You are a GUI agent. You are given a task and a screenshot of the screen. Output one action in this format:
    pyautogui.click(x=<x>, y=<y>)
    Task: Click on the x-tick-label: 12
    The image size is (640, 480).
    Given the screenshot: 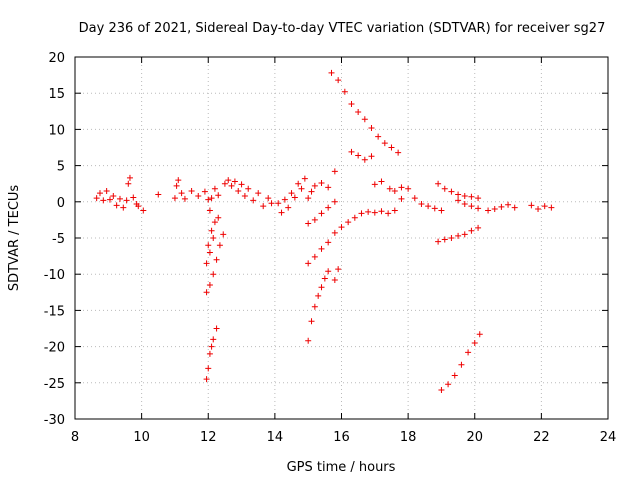 What is the action you would take?
    pyautogui.click(x=208, y=437)
    